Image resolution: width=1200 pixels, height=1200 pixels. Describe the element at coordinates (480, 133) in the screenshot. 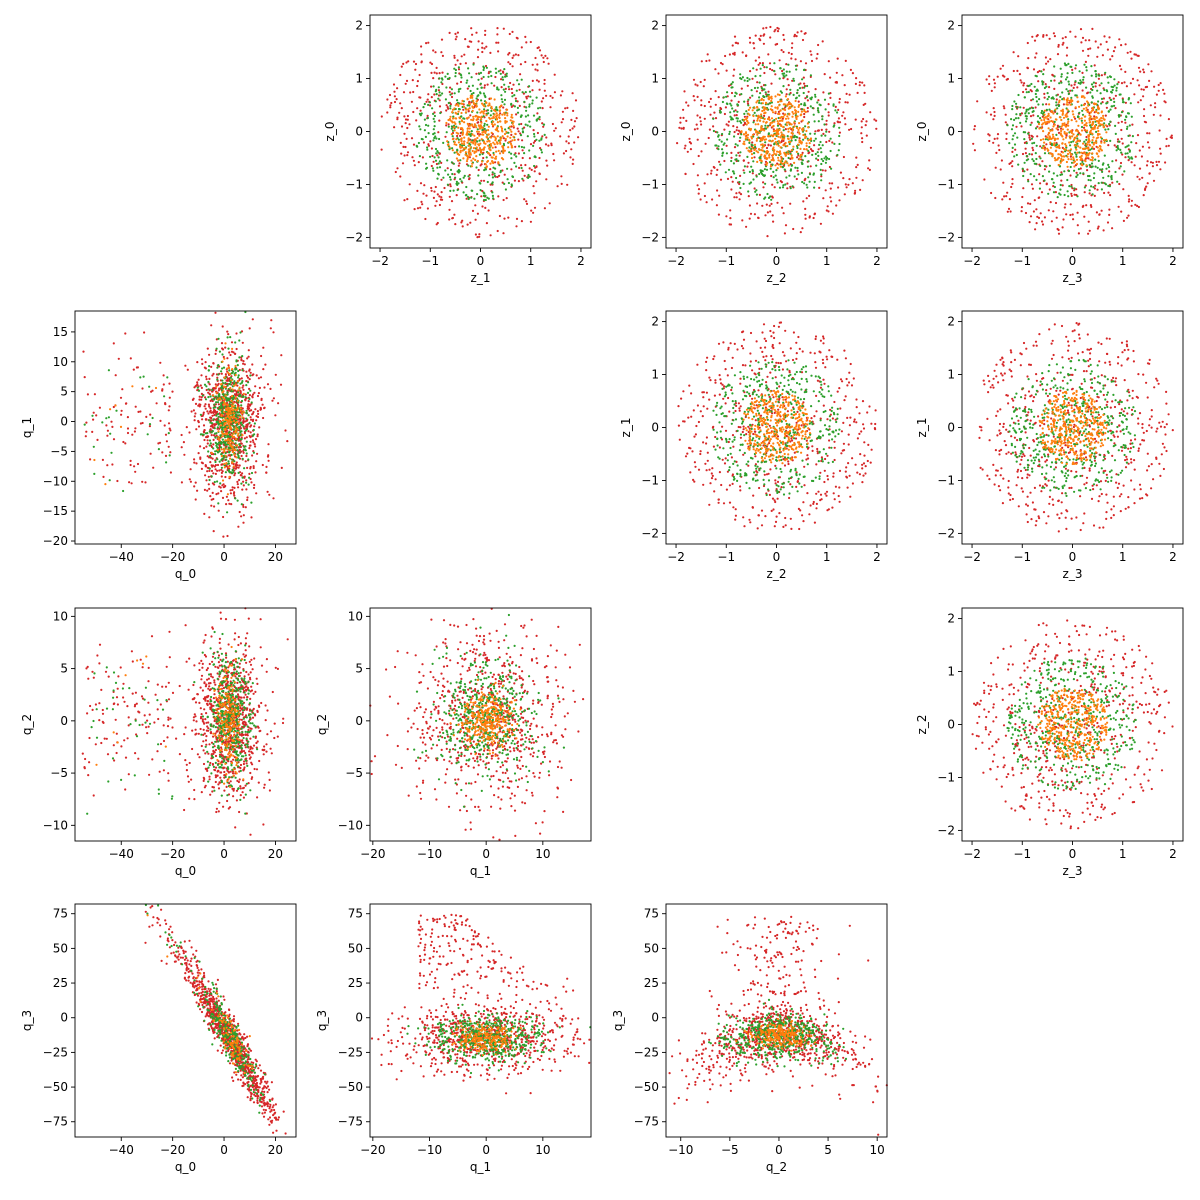

I see `scatter-series` at that location.